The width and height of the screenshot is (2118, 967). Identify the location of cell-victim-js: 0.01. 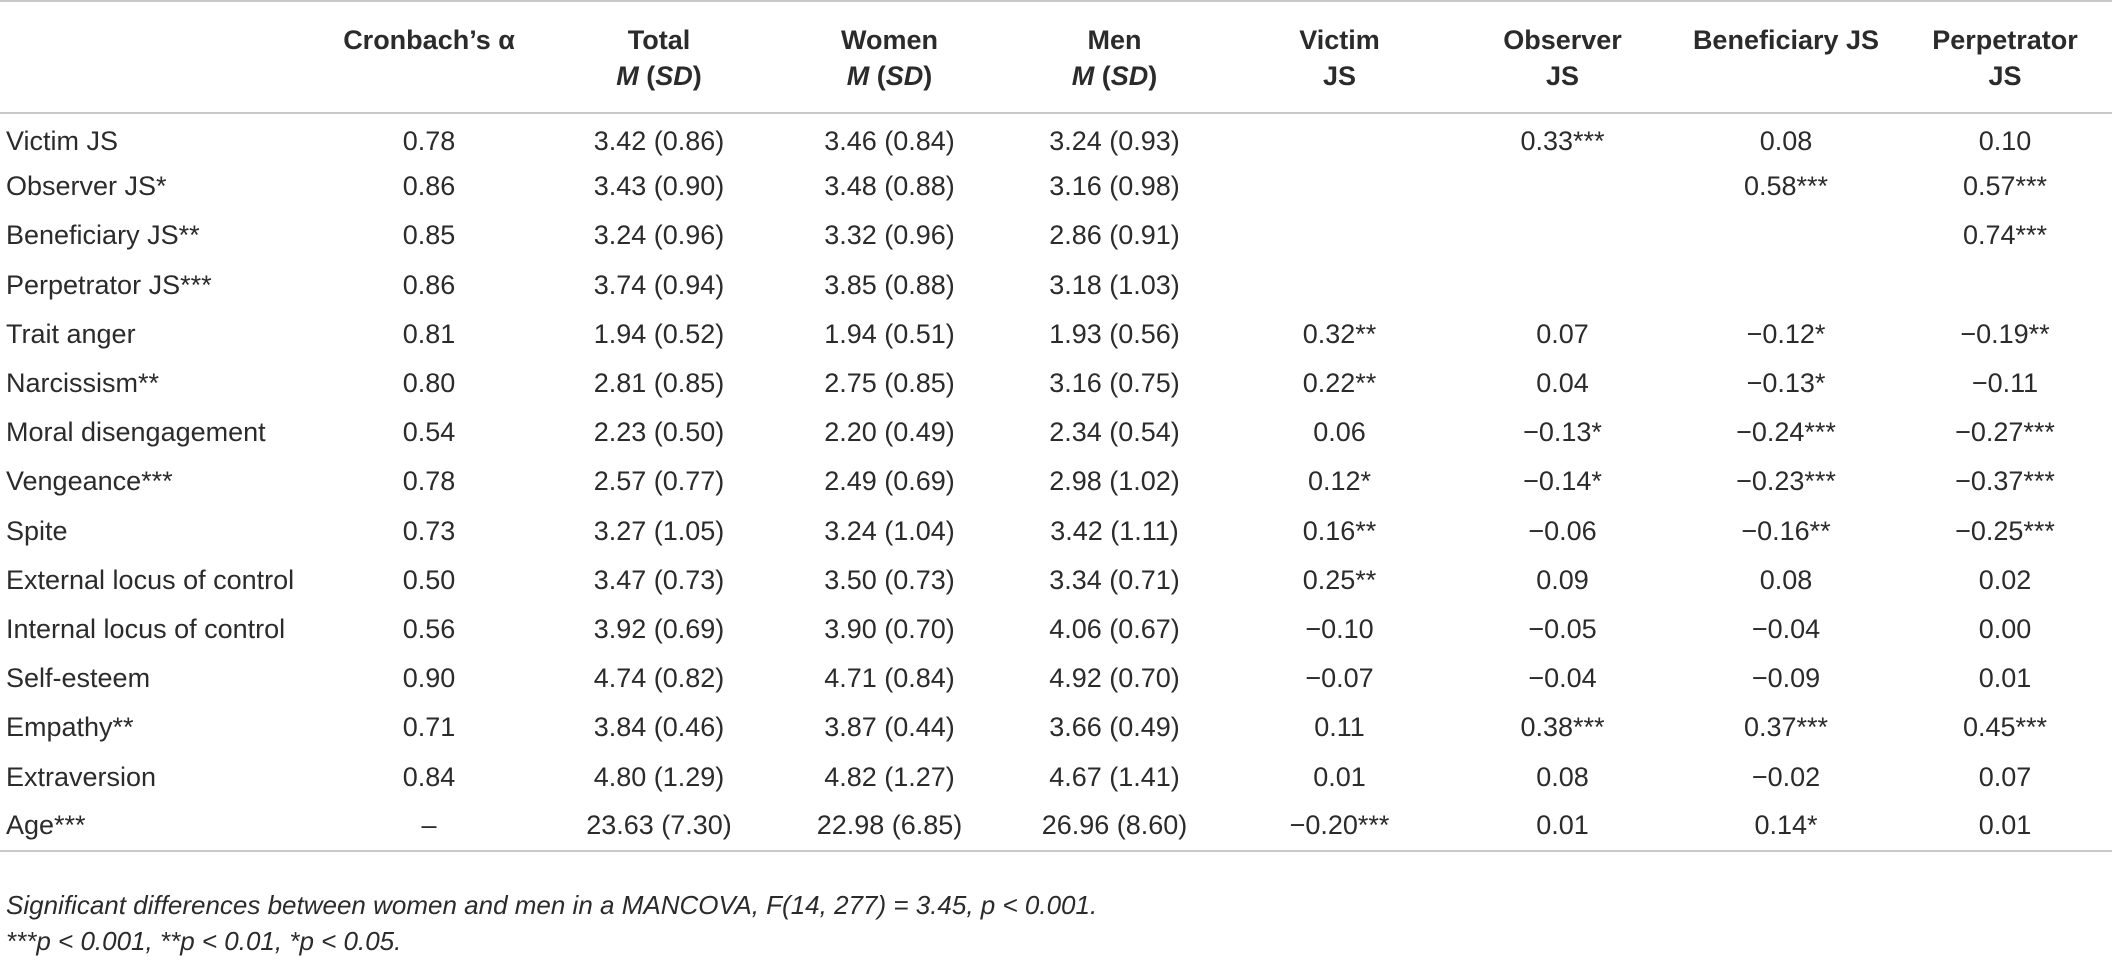
(1339, 776).